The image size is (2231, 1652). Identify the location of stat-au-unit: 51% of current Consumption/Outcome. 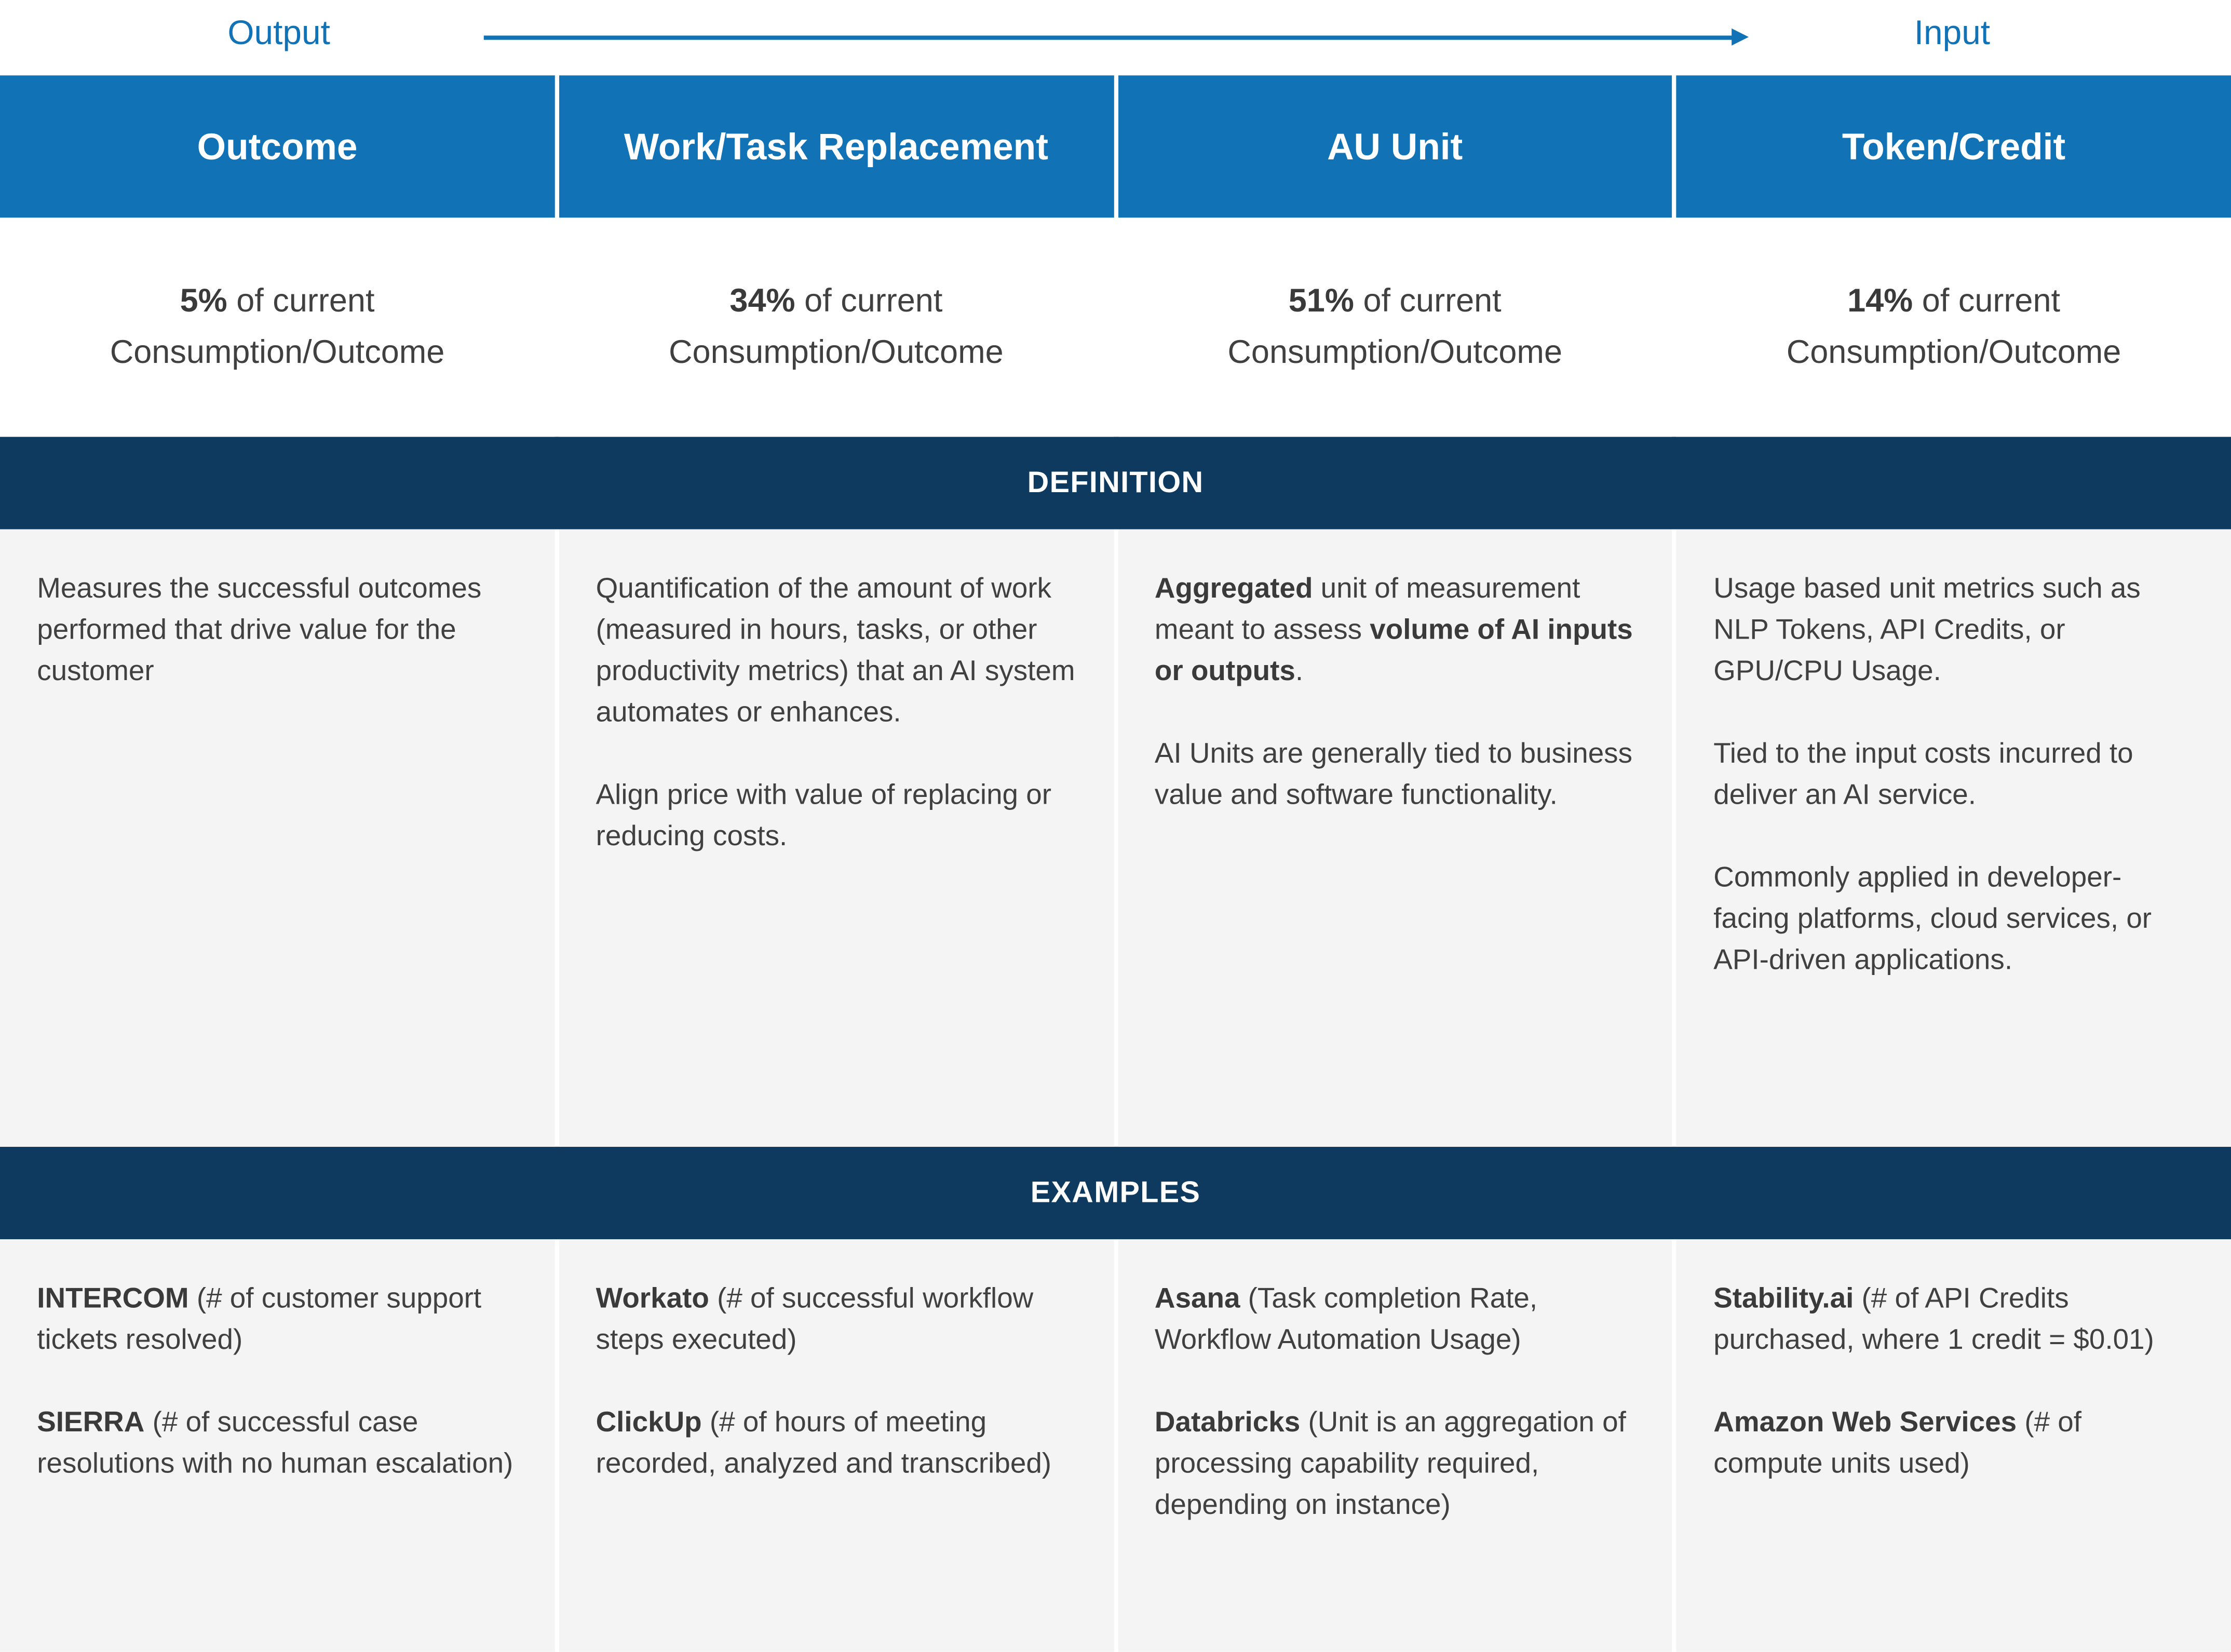
(1394, 327).